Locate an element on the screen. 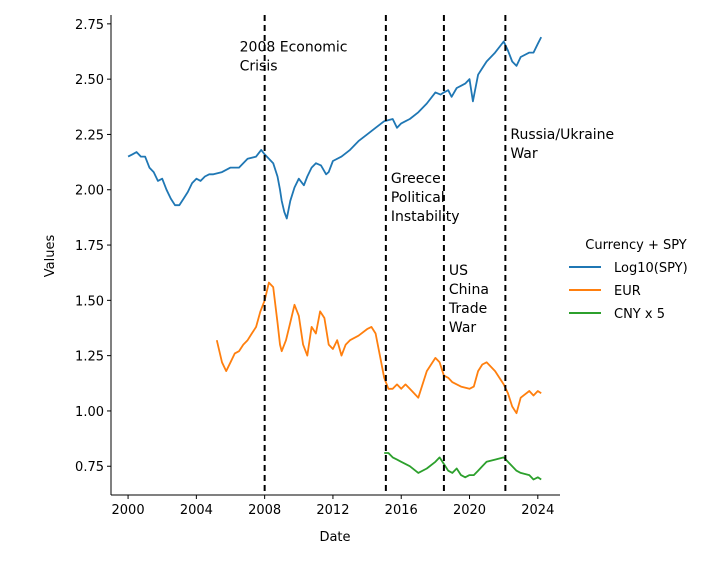  x-tick-label: 2004 is located at coordinates (196, 510).